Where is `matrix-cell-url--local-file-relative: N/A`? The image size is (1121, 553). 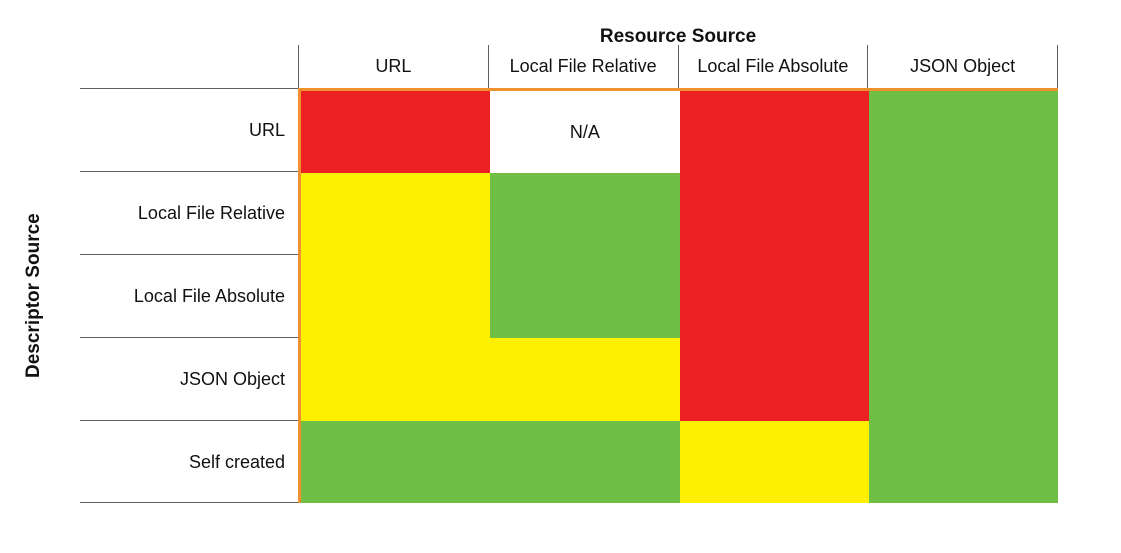
matrix-cell-url--local-file-relative: N/A is located at coordinates (585, 132).